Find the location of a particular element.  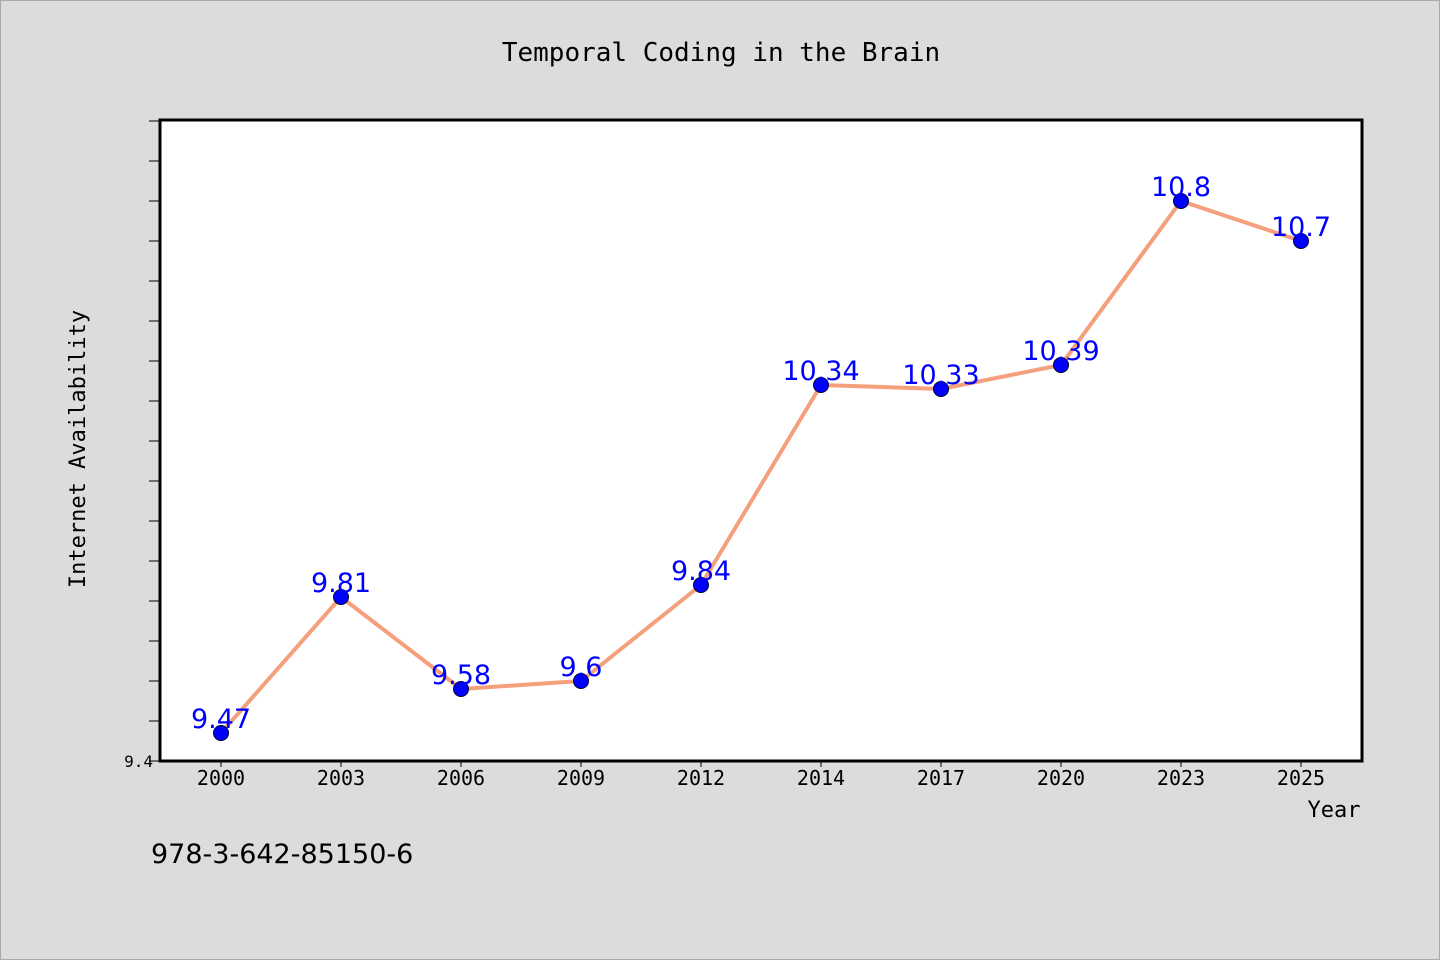

x-tick-label: 2014 is located at coordinates (821, 778).